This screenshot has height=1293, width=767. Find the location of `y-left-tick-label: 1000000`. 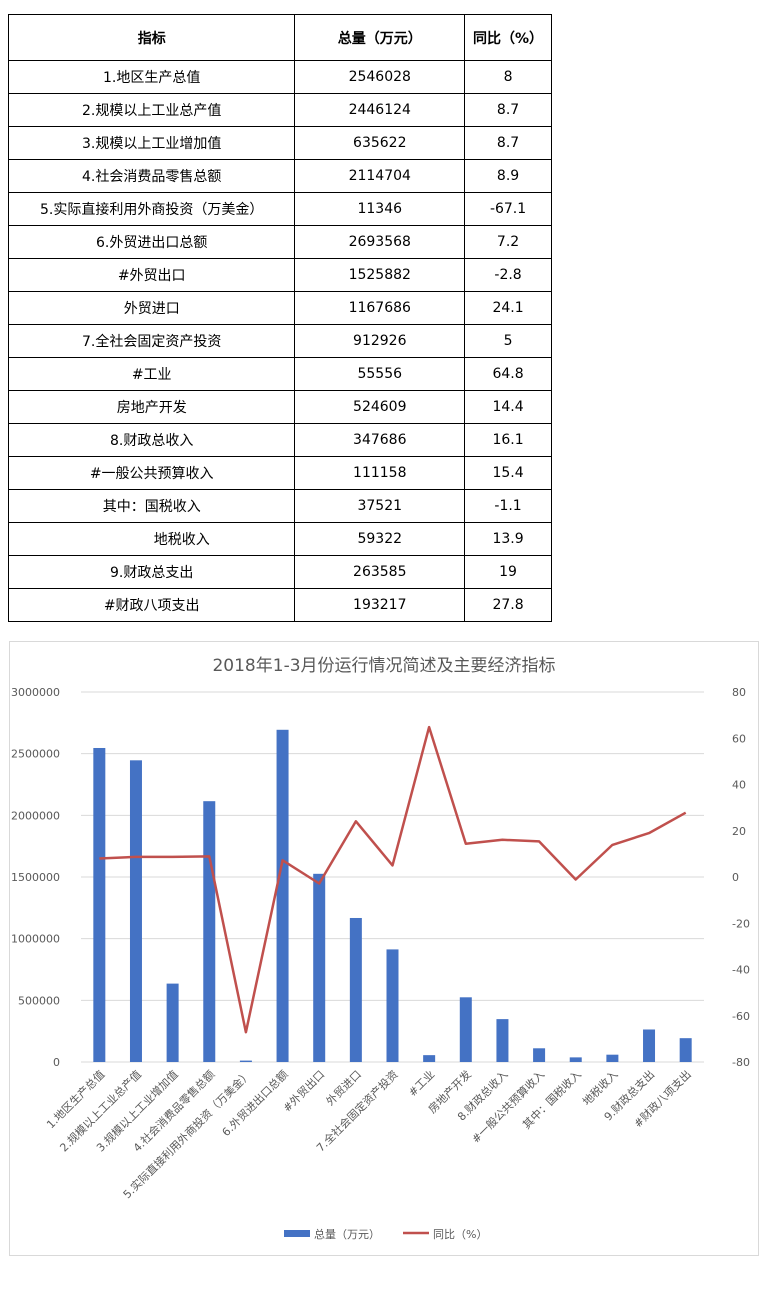

y-left-tick-label: 1000000 is located at coordinates (35, 939).